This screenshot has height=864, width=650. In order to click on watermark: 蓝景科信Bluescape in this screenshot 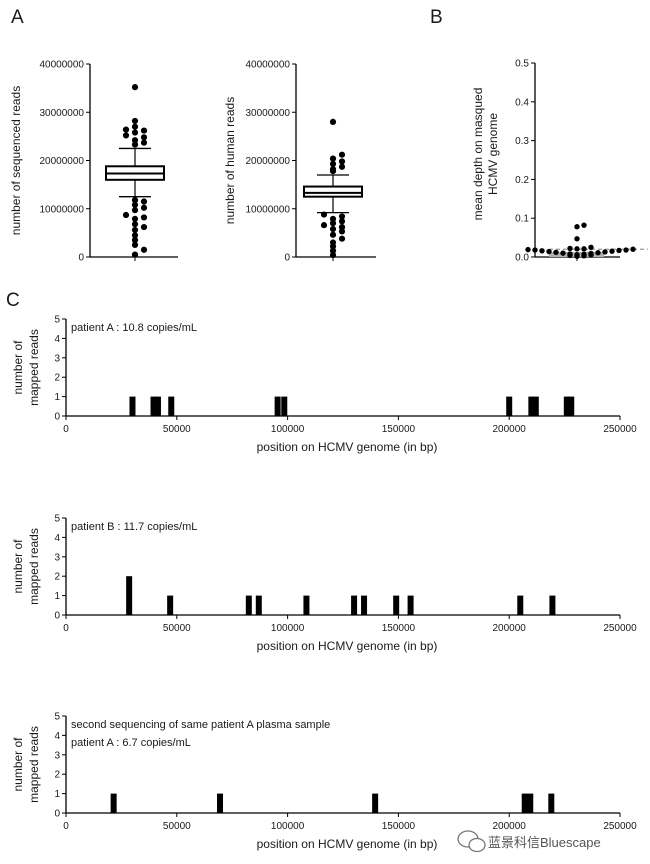, I will do `click(529, 841)`.